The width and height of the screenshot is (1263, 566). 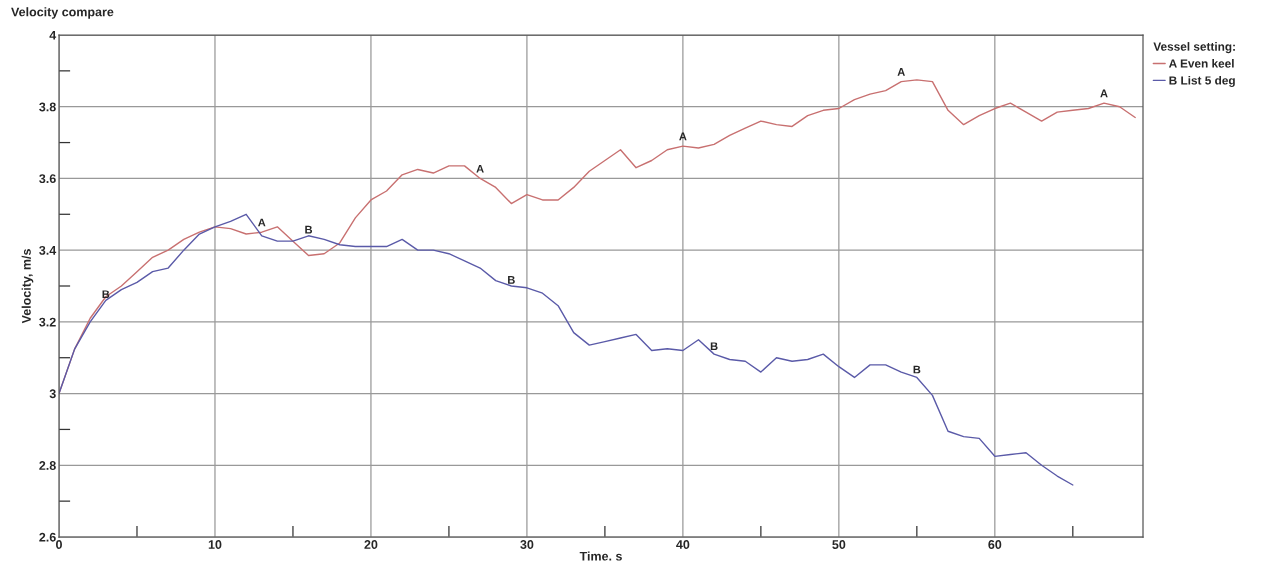 I want to click on y-tick-label: 3.6, so click(x=47, y=179).